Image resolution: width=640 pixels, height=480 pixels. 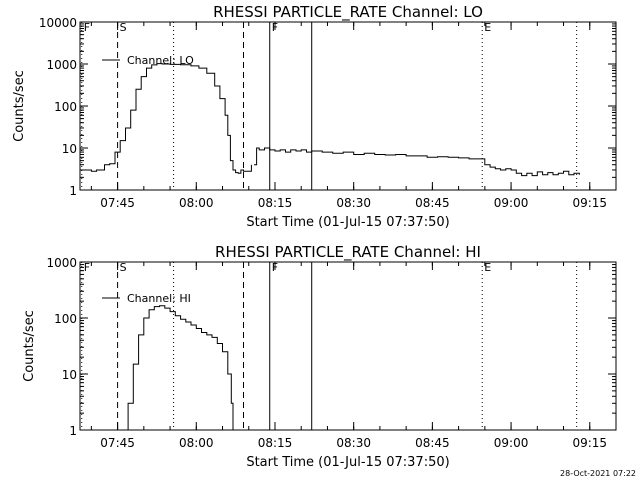 What do you see at coordinates (487, 27) in the screenshot?
I see `lo-event-marker-label: E` at bounding box center [487, 27].